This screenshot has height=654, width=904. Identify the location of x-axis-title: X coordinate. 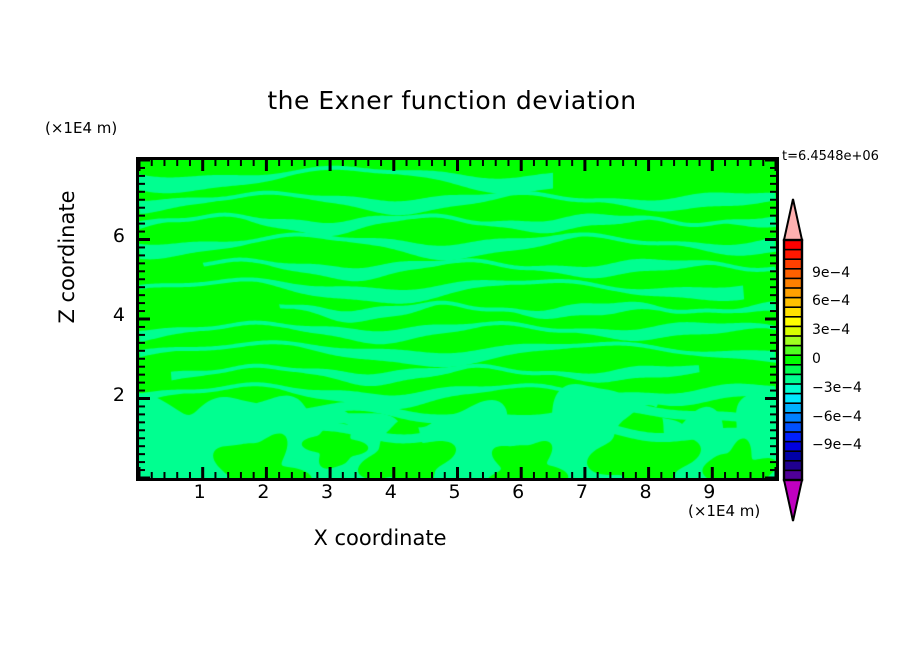
(380, 538).